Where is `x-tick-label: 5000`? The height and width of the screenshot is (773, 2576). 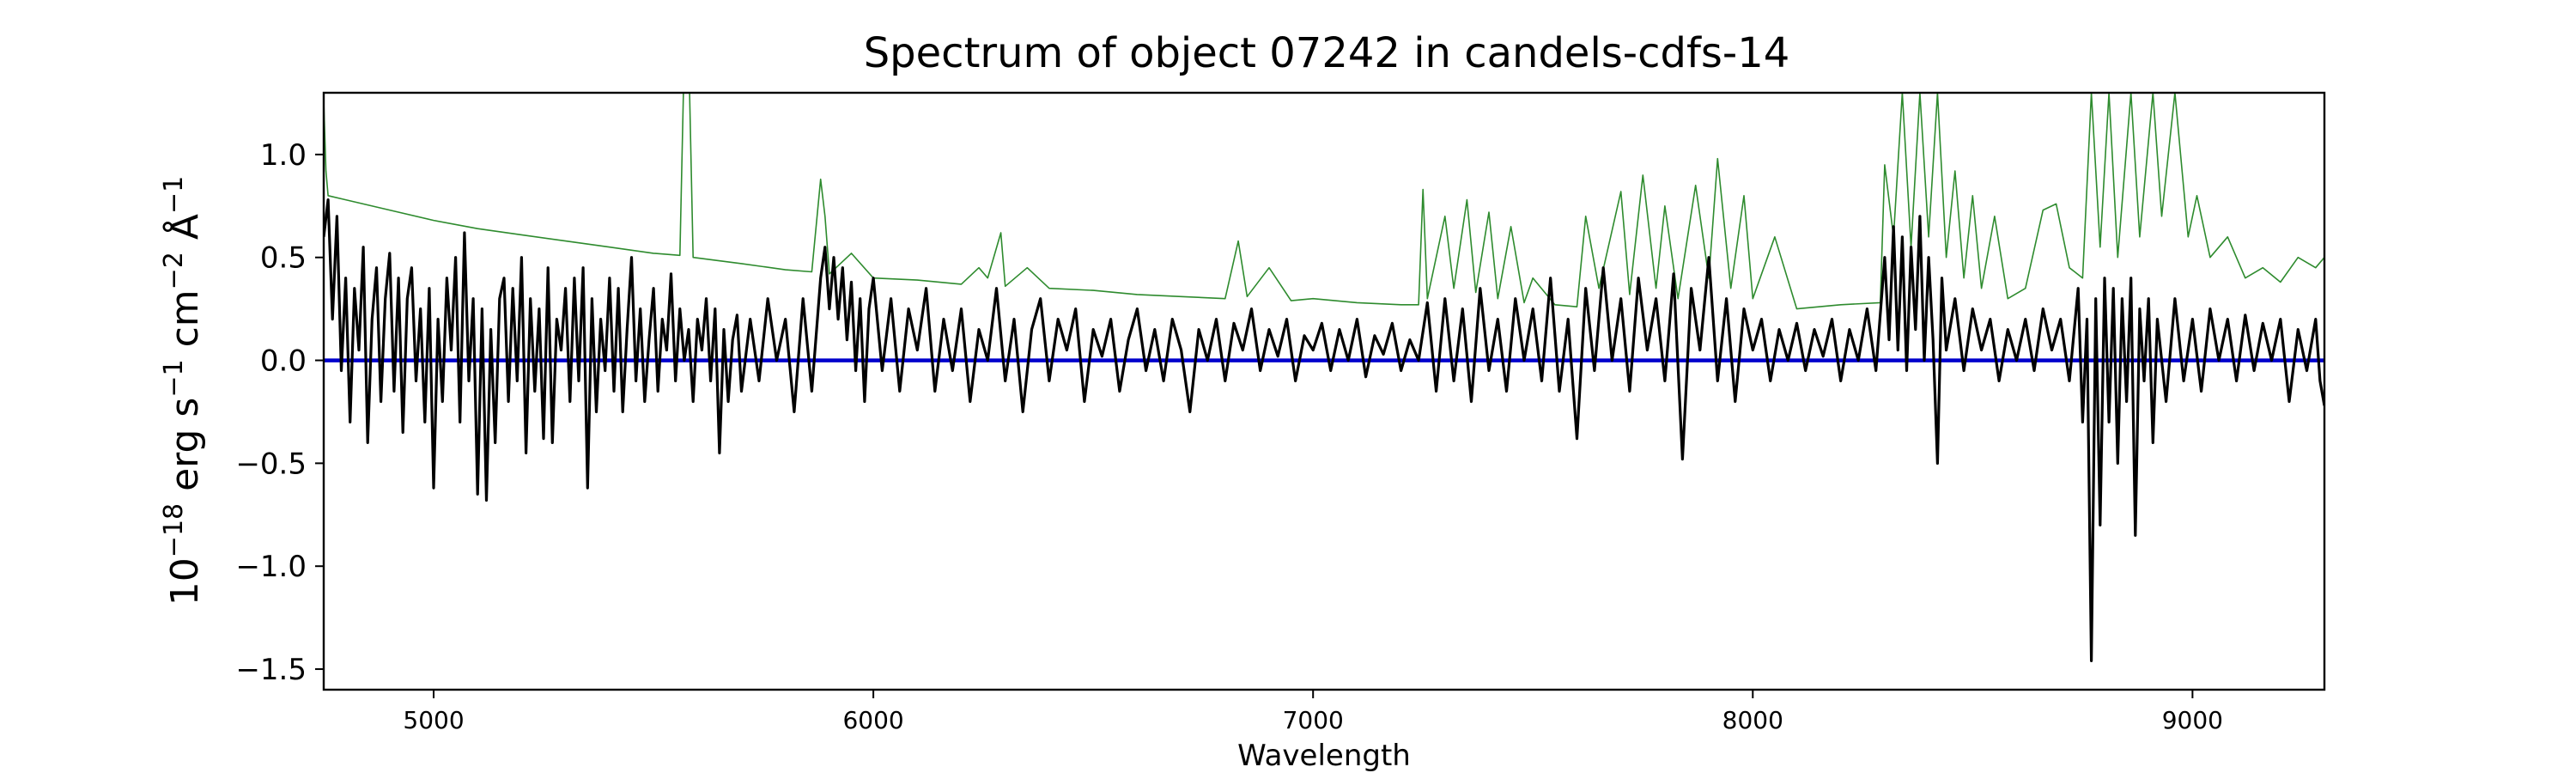
x-tick-label: 5000 is located at coordinates (433, 720).